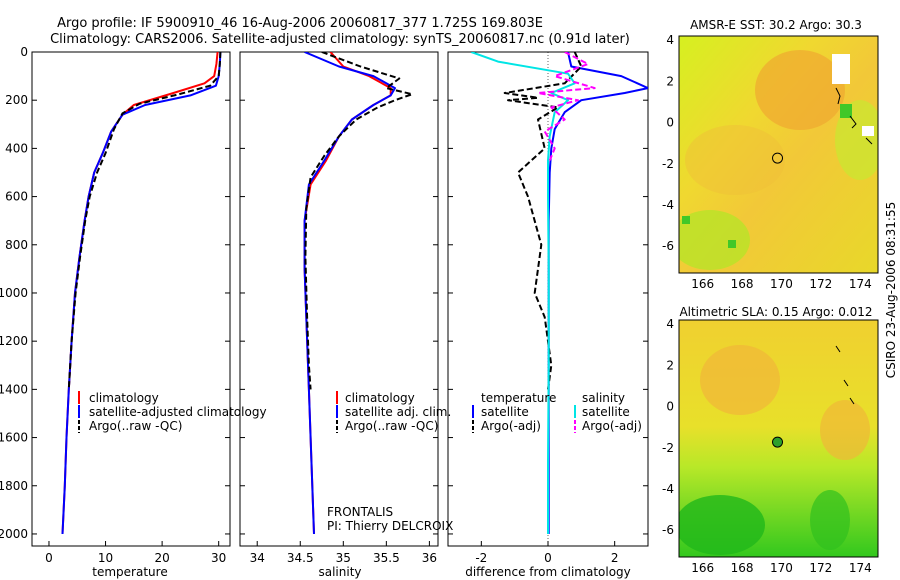 This screenshot has width=900, height=580. Describe the element at coordinates (668, 489) in the screenshot. I see `map-y-tick-label: -4` at that location.